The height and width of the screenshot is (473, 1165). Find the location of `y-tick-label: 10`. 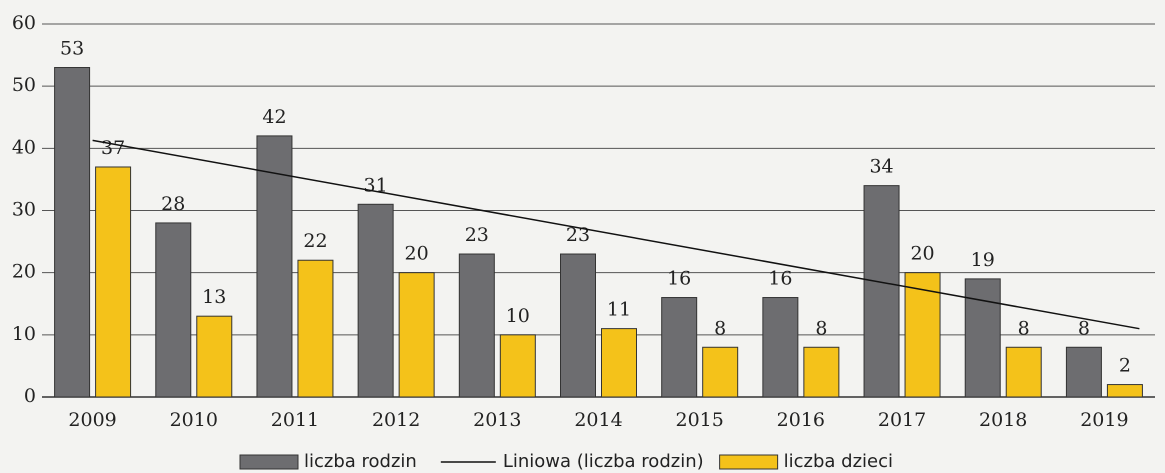

y-tick-label: 10 is located at coordinates (24, 334).